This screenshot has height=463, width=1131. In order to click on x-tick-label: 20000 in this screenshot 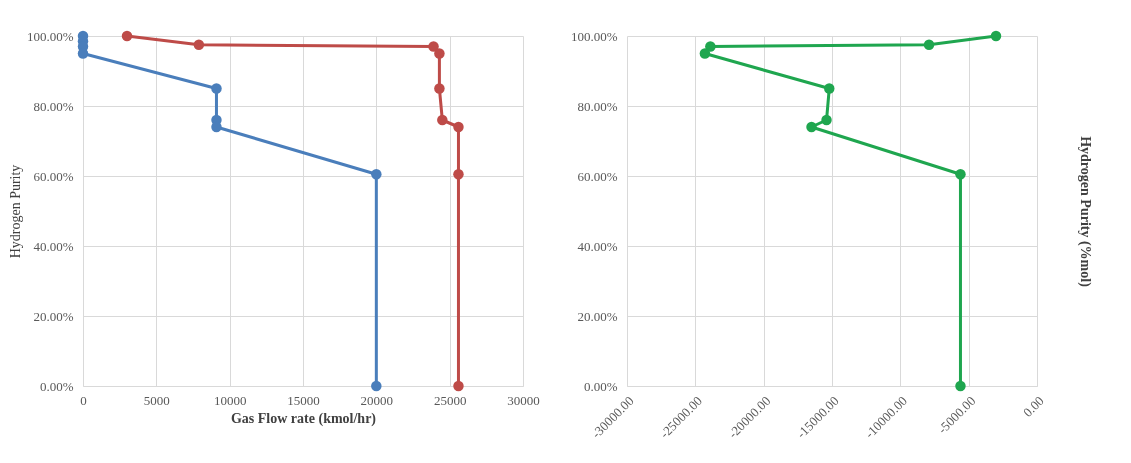, I will do `click(377, 400)`.